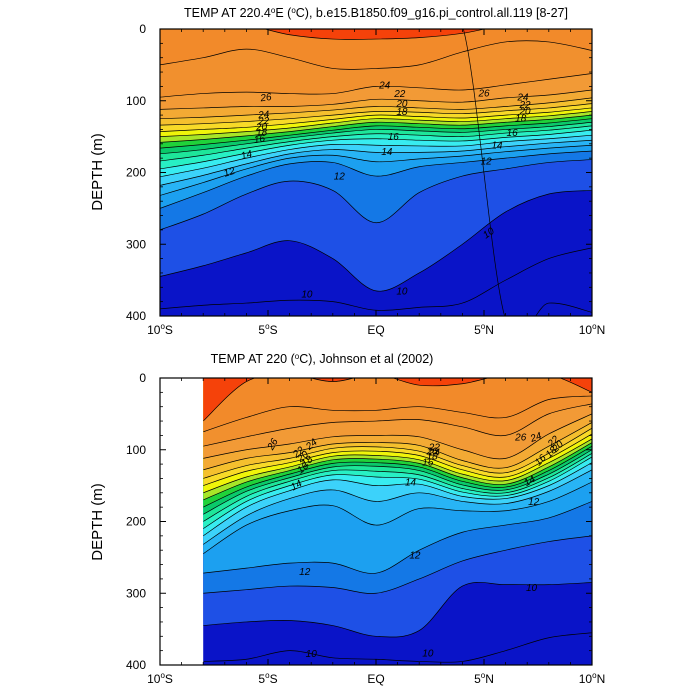 Image resolution: width=700 pixels, height=700 pixels. What do you see at coordinates (136, 101) in the screenshot?
I see `y-tick-label: 100` at bounding box center [136, 101].